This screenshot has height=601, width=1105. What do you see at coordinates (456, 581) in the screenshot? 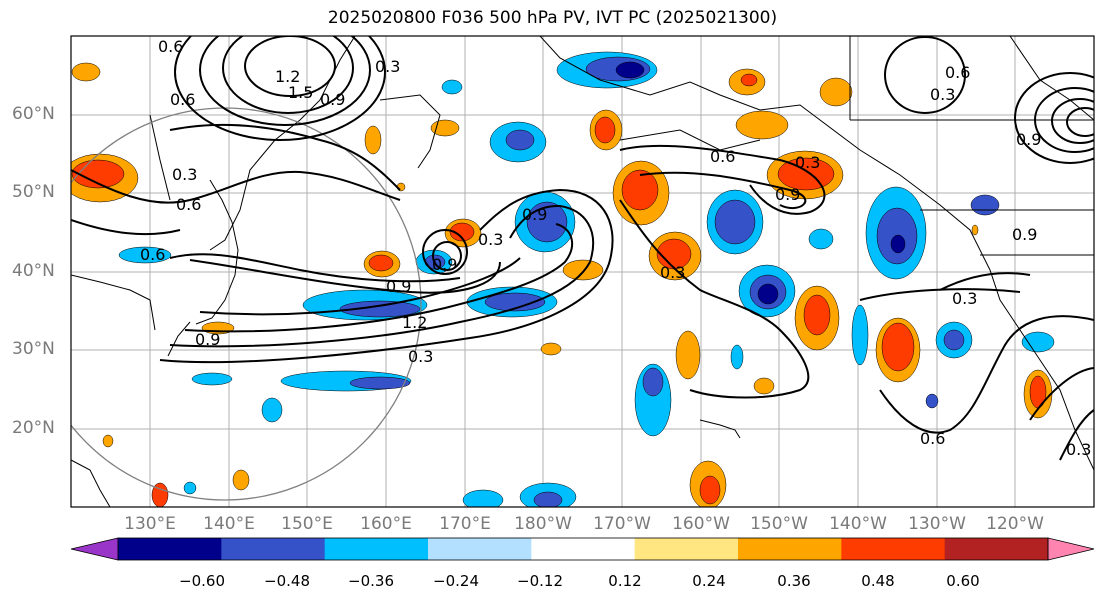
I see `colorbar-tick-label: −0.24` at bounding box center [456, 581].